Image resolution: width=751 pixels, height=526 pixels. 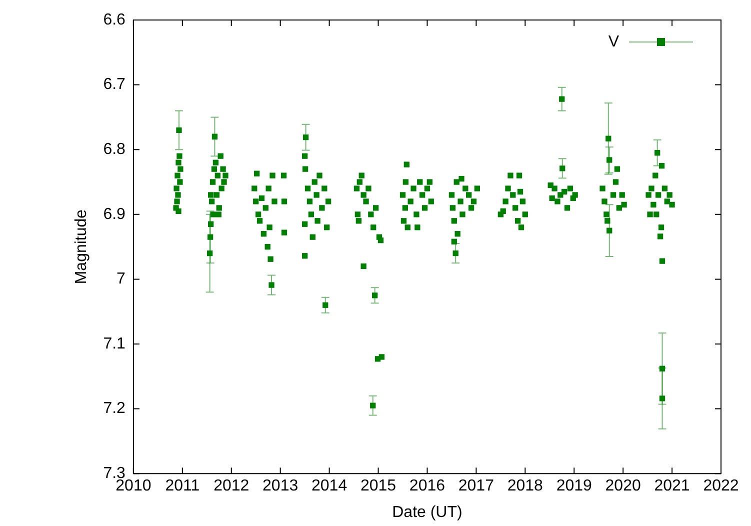 I want to click on x-tick-label: 2021, so click(x=672, y=486).